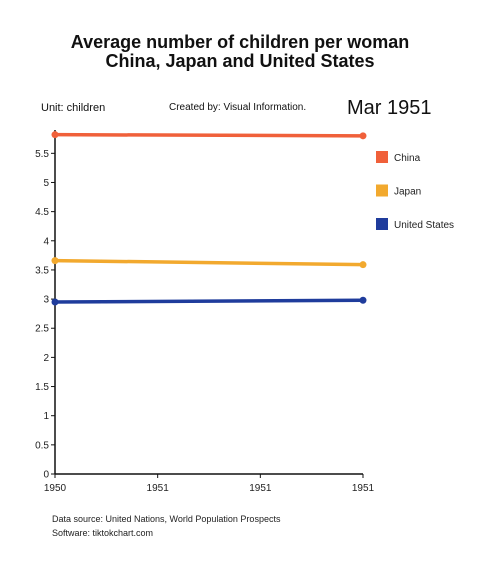 This screenshot has width=480, height=564. What do you see at coordinates (42, 212) in the screenshot?
I see `y-tick-label: 4.5` at bounding box center [42, 212].